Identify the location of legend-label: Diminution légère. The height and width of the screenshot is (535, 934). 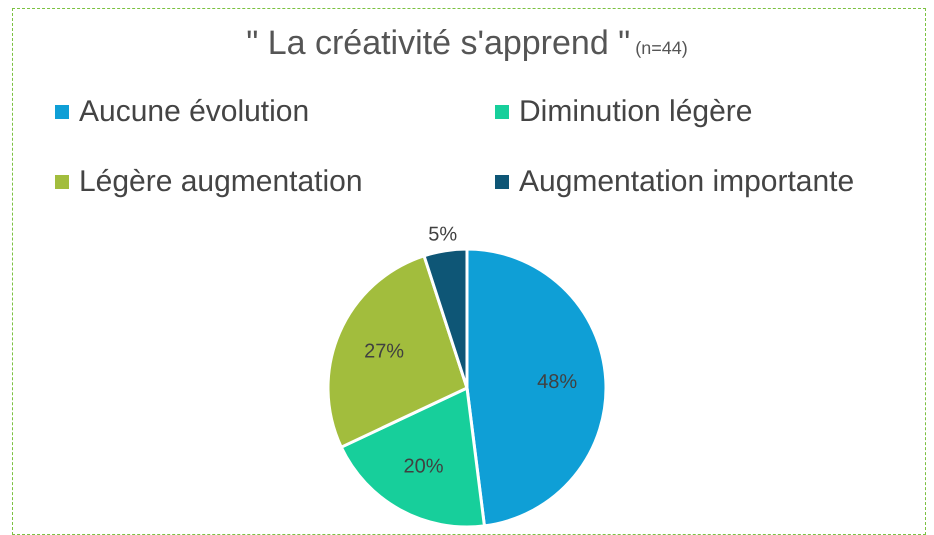
(635, 112).